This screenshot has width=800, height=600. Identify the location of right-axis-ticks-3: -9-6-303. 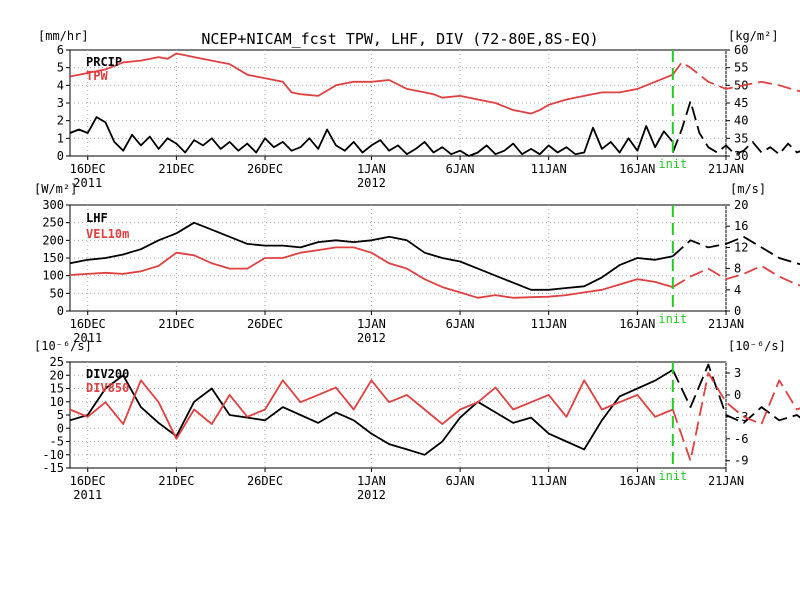
(737, 417).